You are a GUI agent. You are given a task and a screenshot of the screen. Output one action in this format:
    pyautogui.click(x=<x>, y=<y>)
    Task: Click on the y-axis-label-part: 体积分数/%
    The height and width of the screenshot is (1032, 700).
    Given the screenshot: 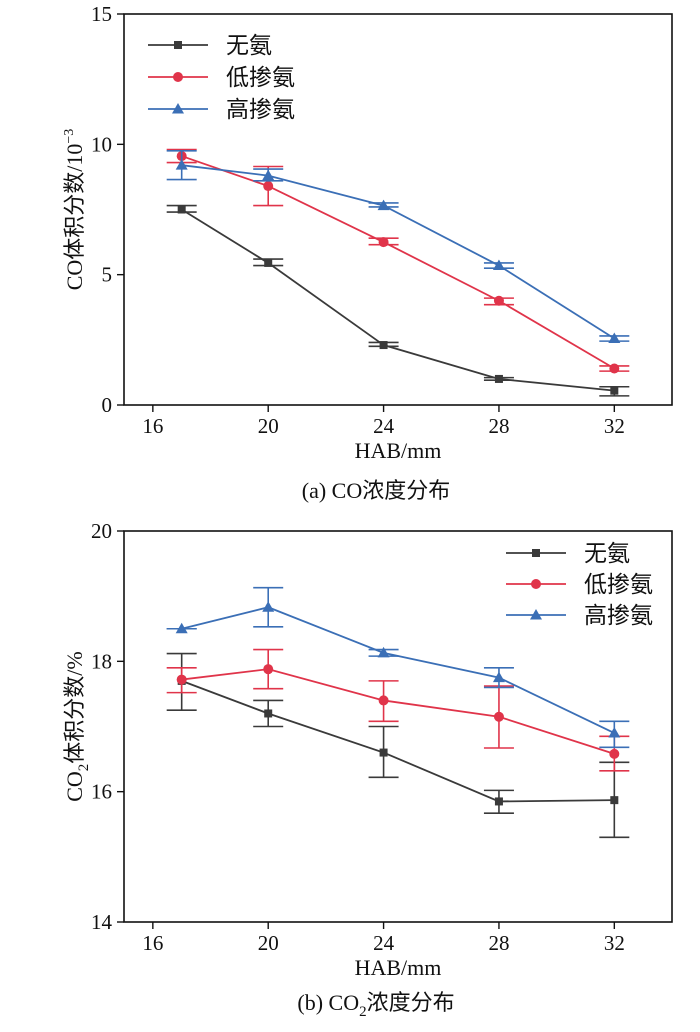 What is the action you would take?
    pyautogui.click(x=74, y=707)
    